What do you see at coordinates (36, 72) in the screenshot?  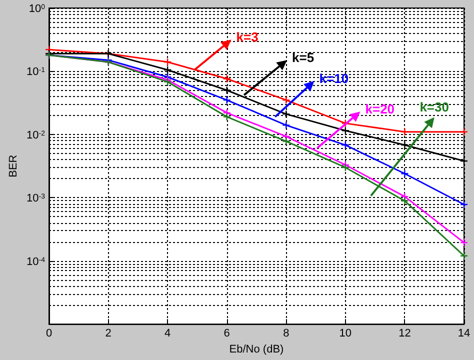 I see `y-tick-label: 10$^{-1}$` at bounding box center [36, 72].